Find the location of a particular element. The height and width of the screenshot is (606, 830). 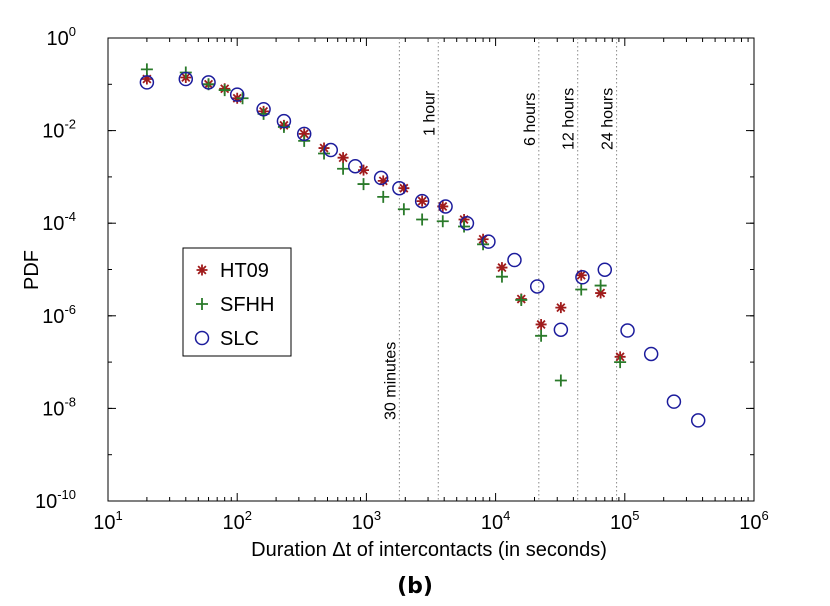

x-tick-label: 10⁵ is located at coordinates (624, 521).